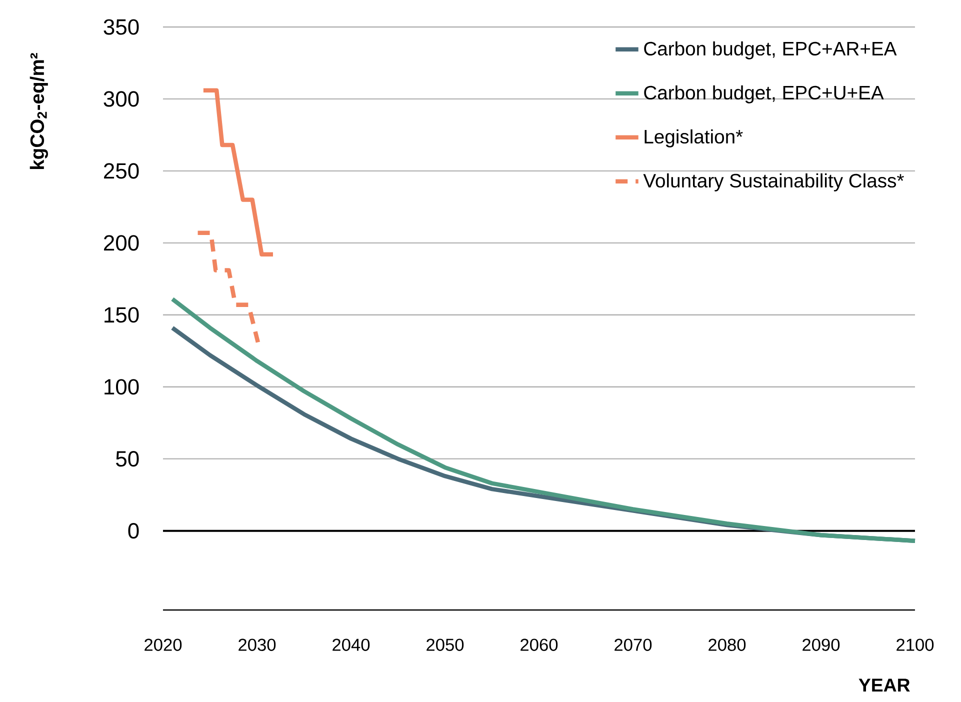 The height and width of the screenshot is (702, 961). Describe the element at coordinates (228, 287) in the screenshot. I see `line-series` at that location.